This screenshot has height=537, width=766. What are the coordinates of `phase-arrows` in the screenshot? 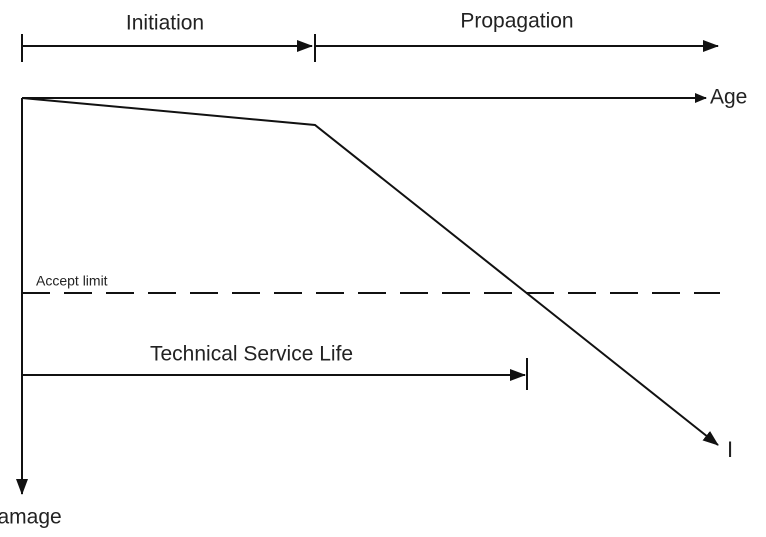 It's located at (370, 48).